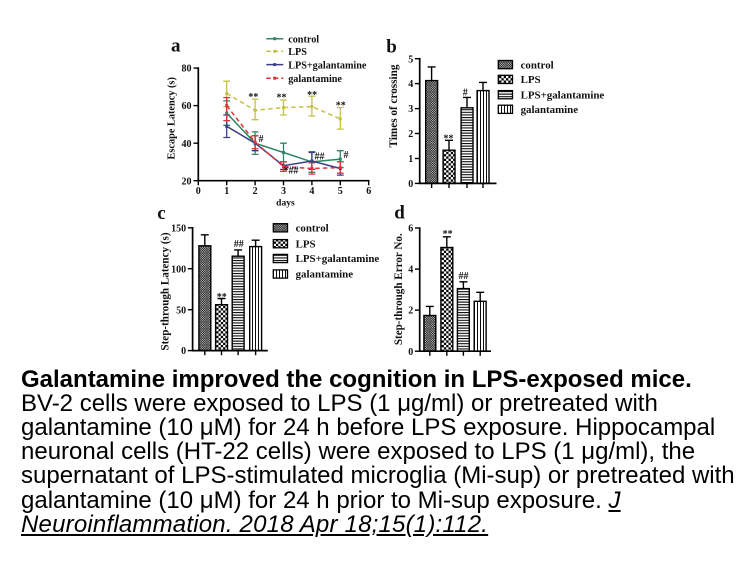  Describe the element at coordinates (394, 105) in the screenshot. I see `svg-text: Times of crossing` at that location.